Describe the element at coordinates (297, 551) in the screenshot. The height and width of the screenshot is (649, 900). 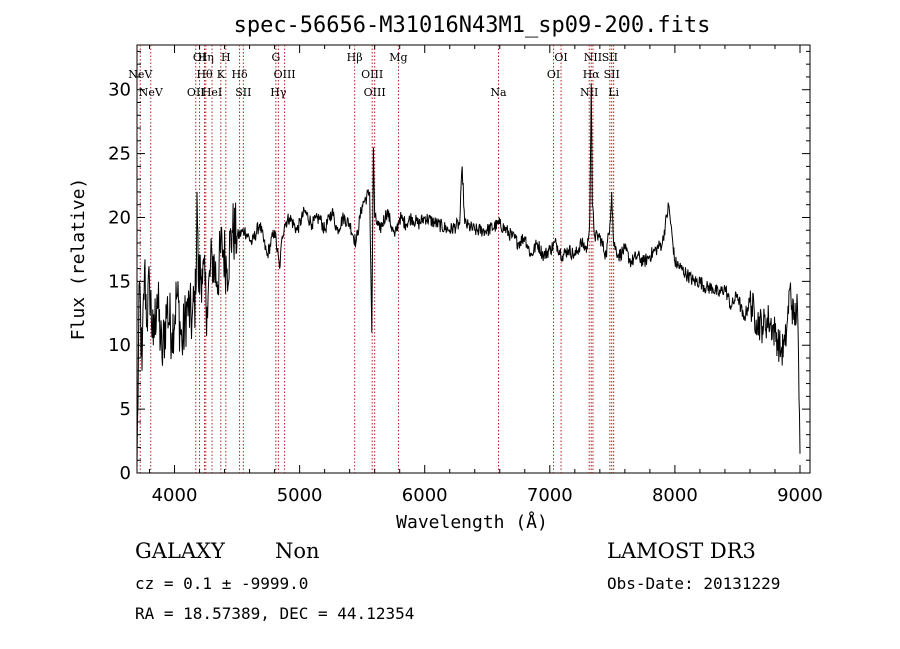
I see `object-subclass: Non` at that location.